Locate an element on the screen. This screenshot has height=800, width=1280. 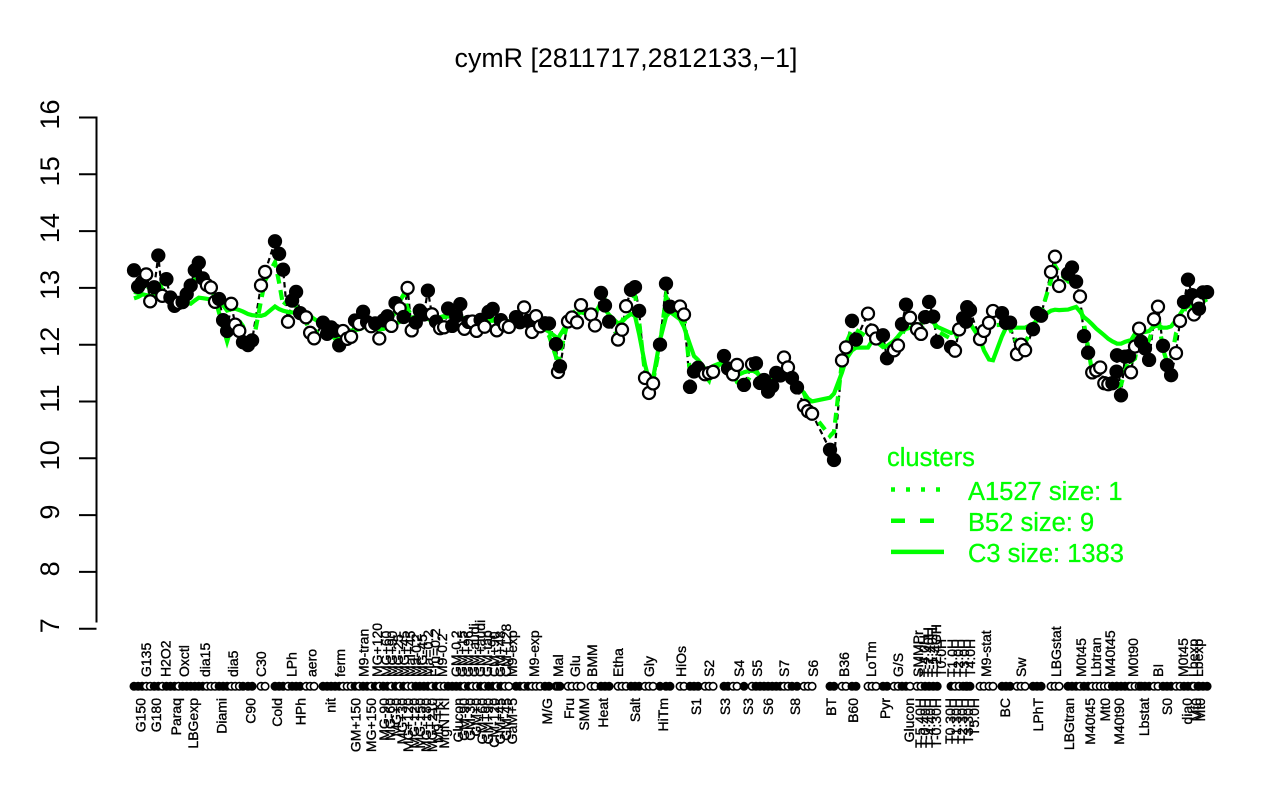
svg-text: Mal is located at coordinates (558, 665).